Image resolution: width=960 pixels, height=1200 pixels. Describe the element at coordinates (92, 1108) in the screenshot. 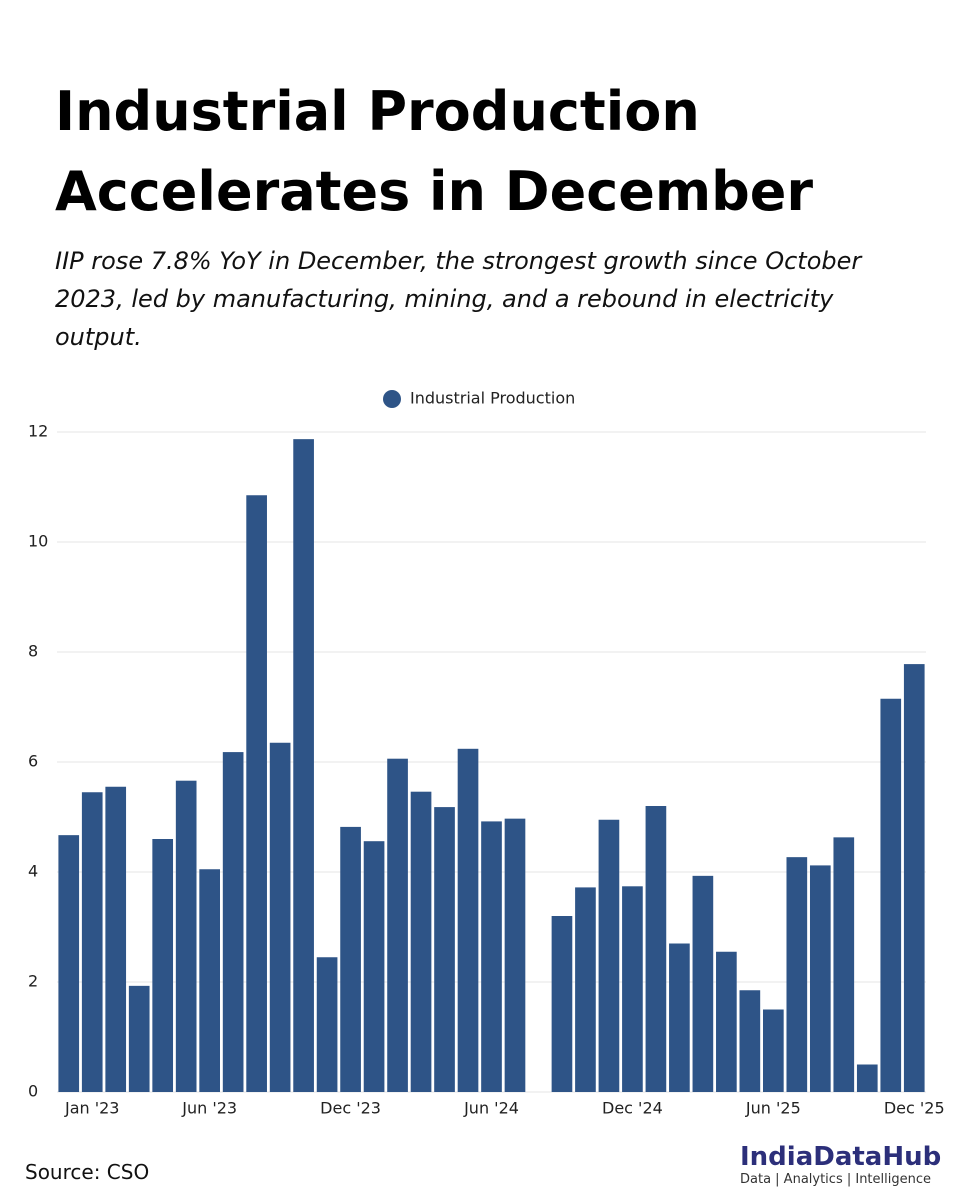

I see `x-tick-label: Jan '23` at that location.